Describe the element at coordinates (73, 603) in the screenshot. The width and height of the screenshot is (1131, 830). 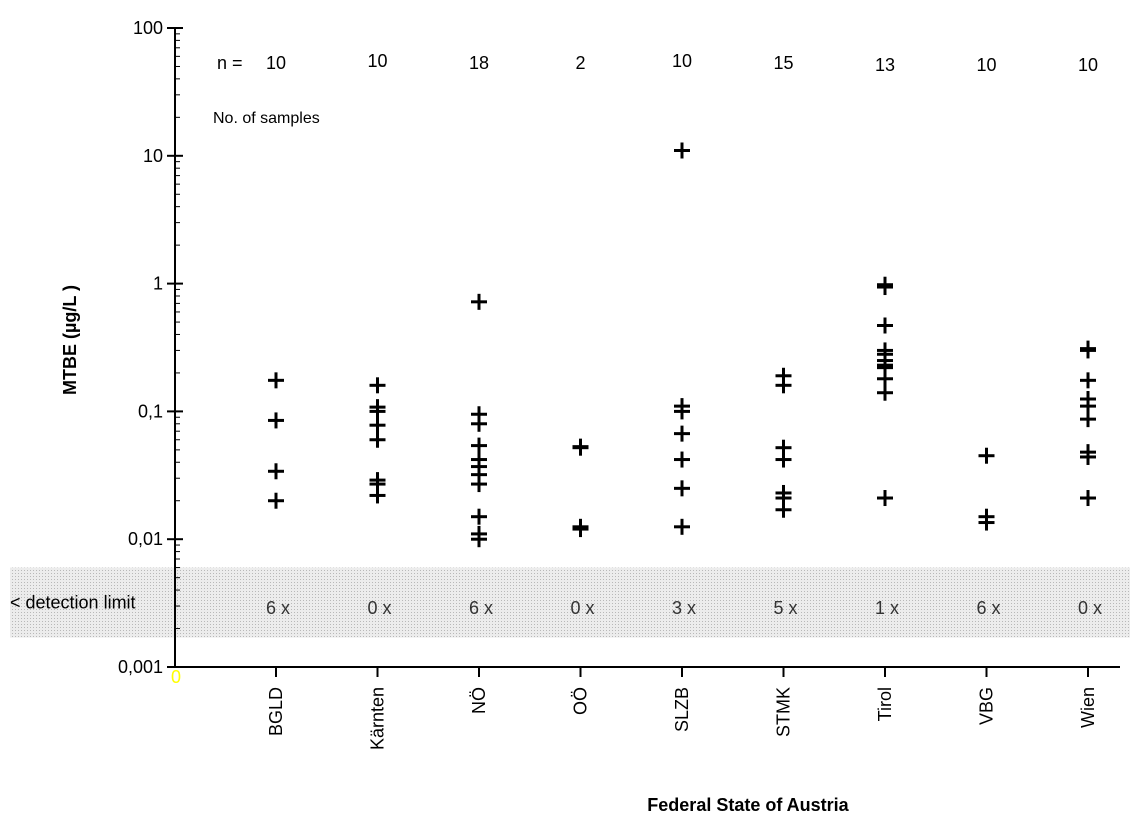
I see `detection-limit-label: < detection limit` at that location.